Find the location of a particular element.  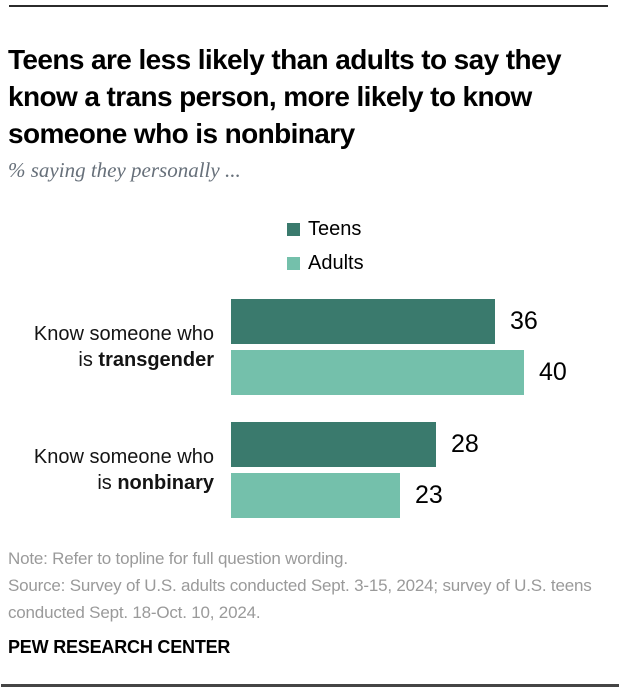

legend-label: Teens is located at coordinates (335, 229).